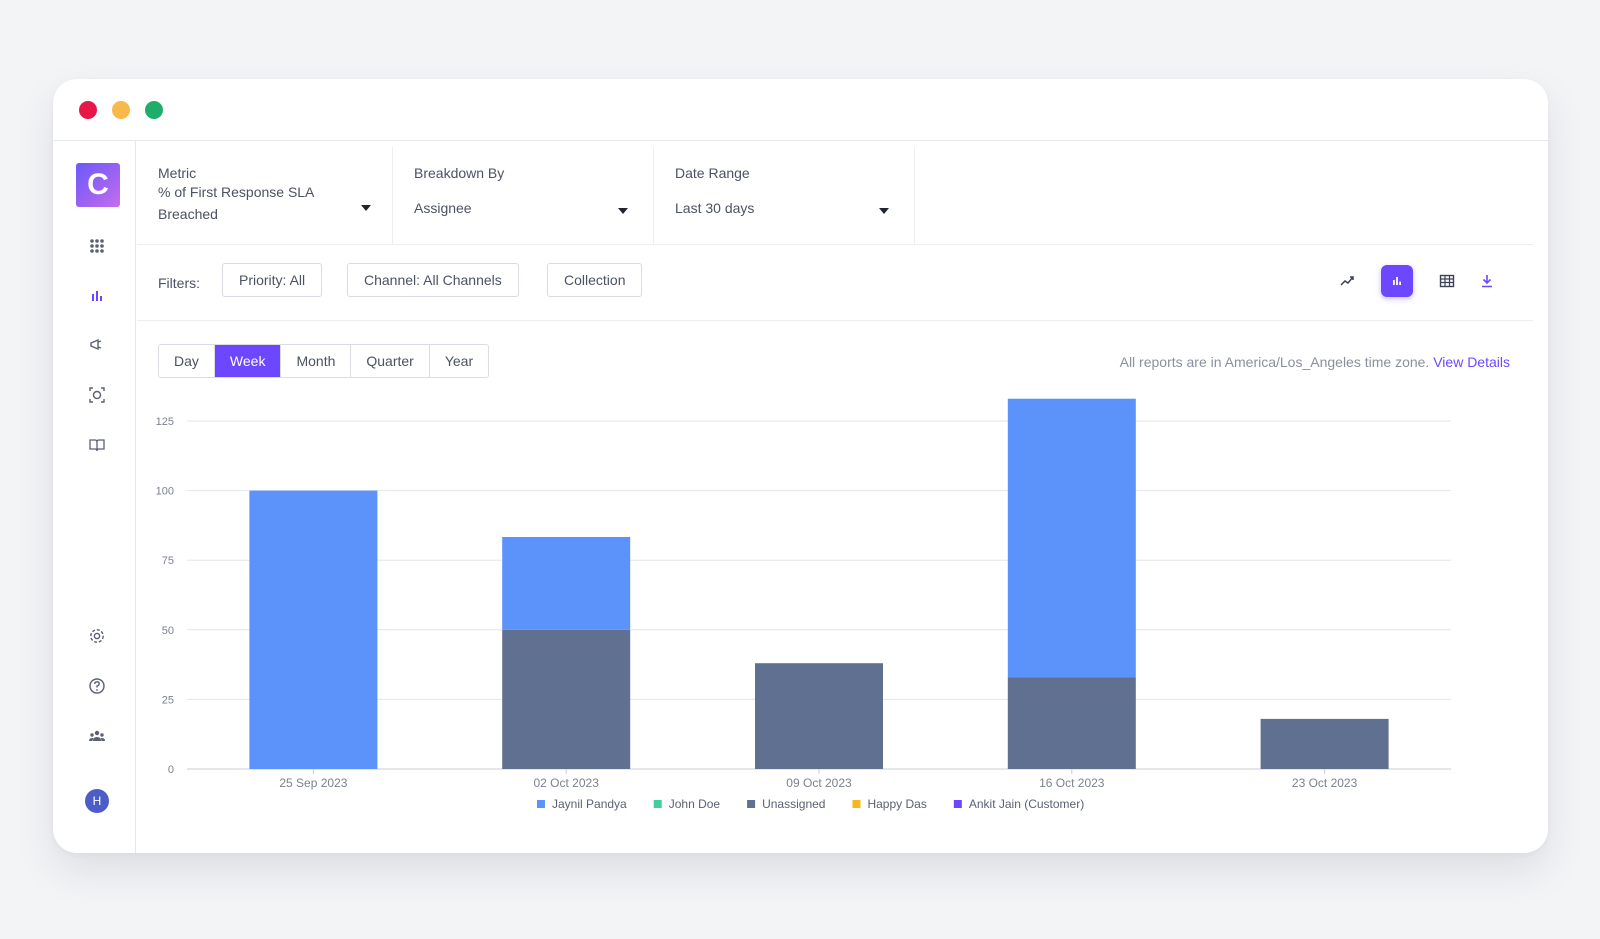 This screenshot has height=939, width=1600. I want to click on legend-label: Ankit Jain (Customer), so click(1026, 804).